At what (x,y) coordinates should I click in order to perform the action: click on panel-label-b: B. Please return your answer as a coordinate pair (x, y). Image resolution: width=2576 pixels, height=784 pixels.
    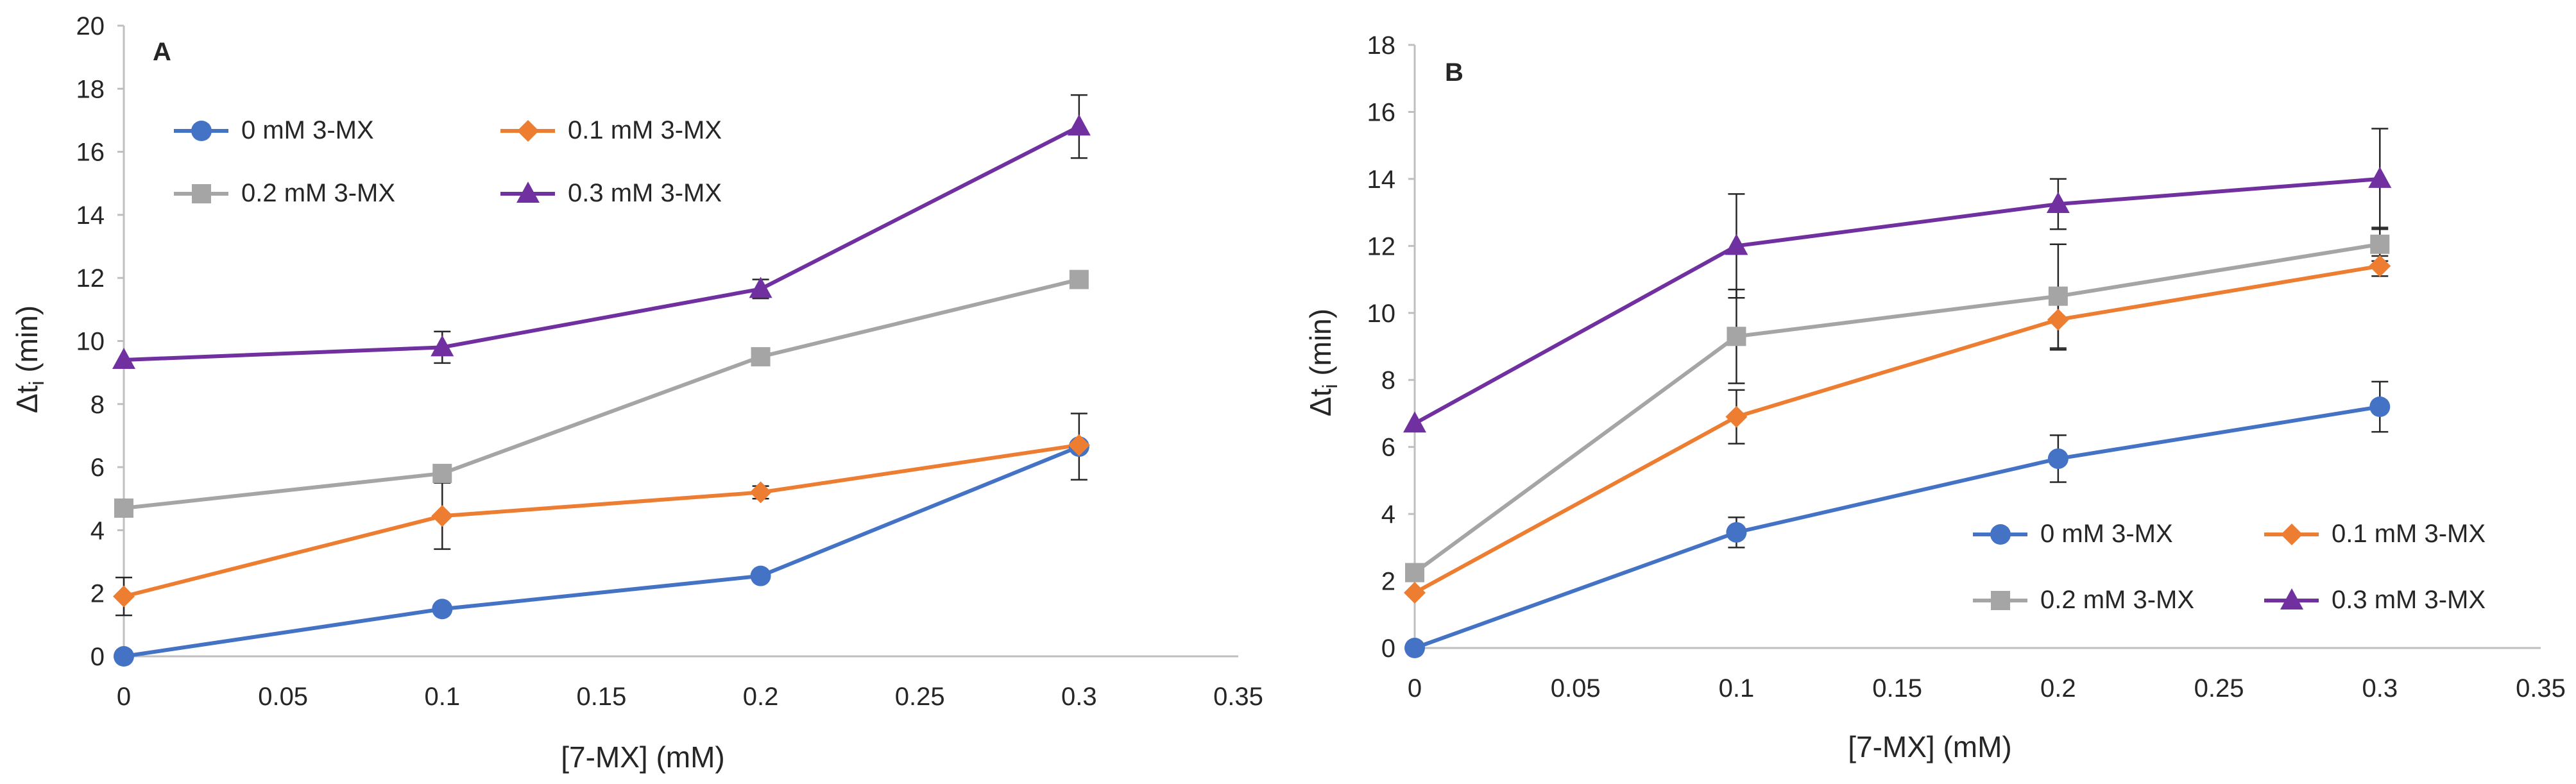
    Looking at the image, I should click on (1454, 72).